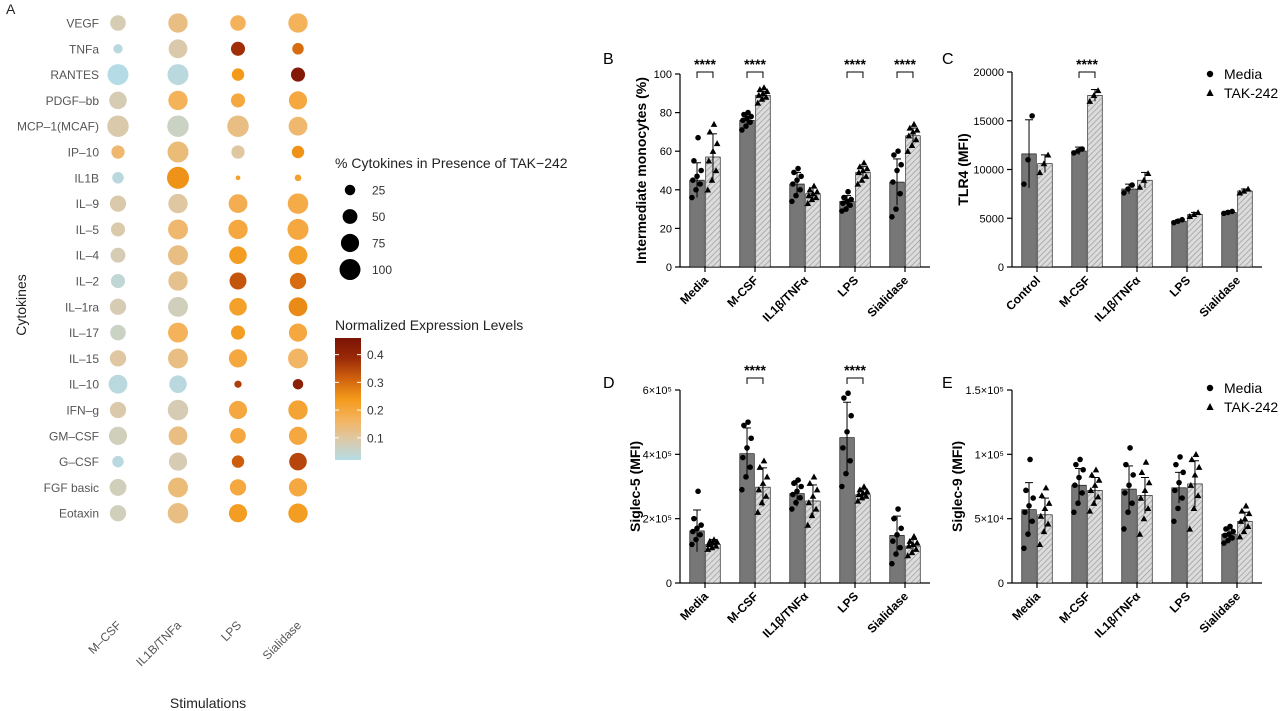  I want to click on stimulation-label: IL1B/TNFa, so click(158, 643).